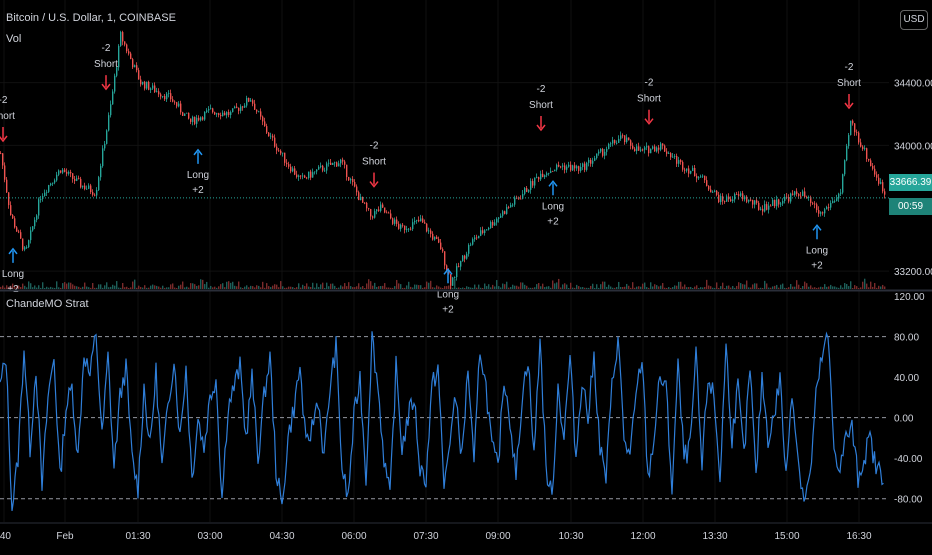  What do you see at coordinates (817, 250) in the screenshot?
I see `signal-label: Long` at bounding box center [817, 250].